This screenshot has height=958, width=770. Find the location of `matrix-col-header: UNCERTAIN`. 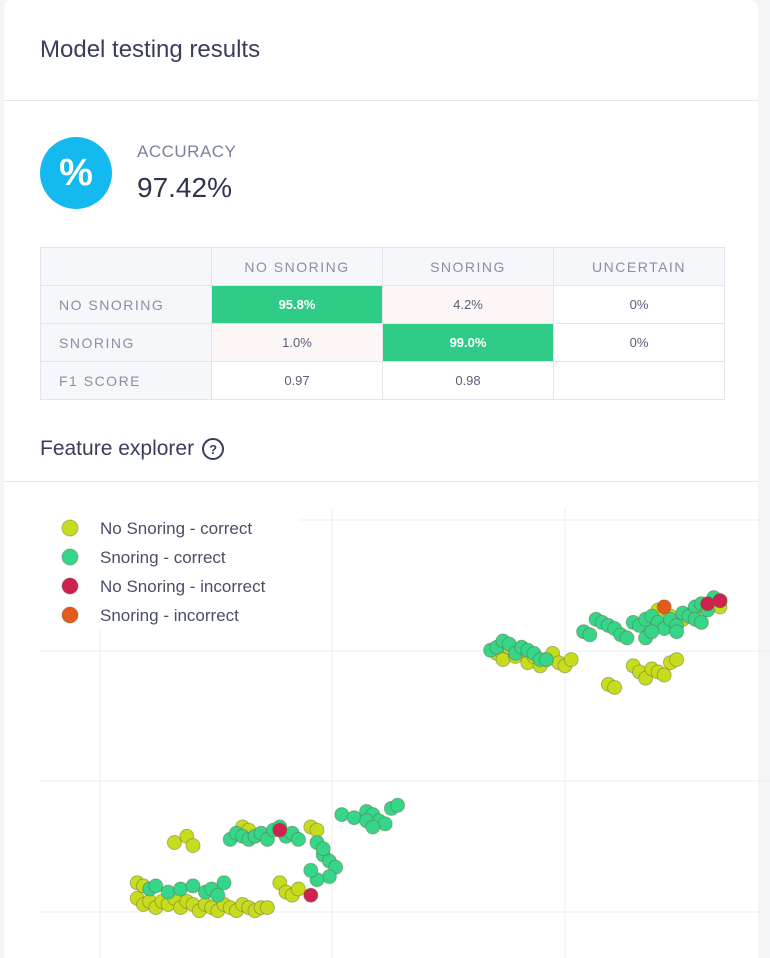

matrix-col-header: UNCERTAIN is located at coordinates (639, 266).